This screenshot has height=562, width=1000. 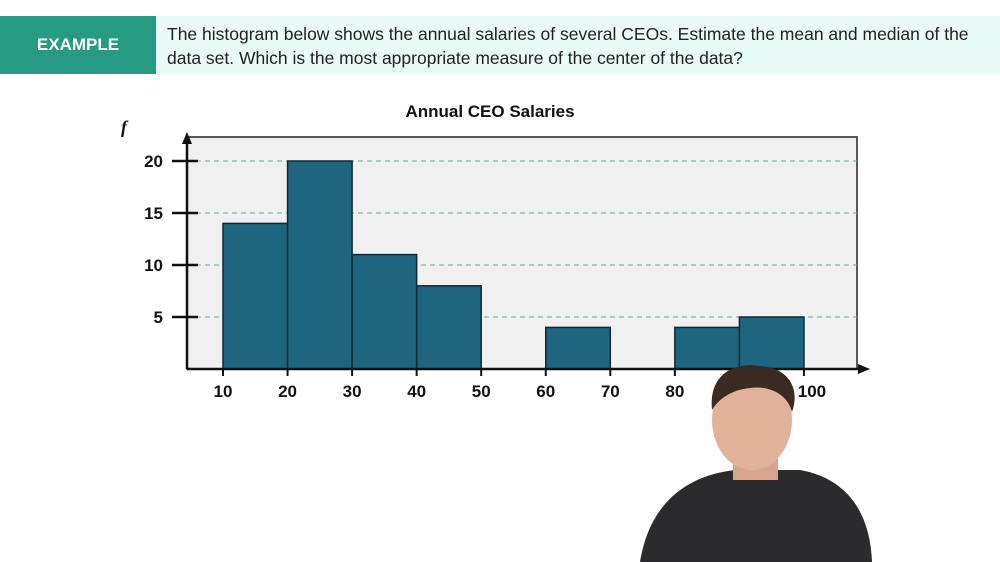 What do you see at coordinates (610, 391) in the screenshot?
I see `x-tick-label: 70` at bounding box center [610, 391].